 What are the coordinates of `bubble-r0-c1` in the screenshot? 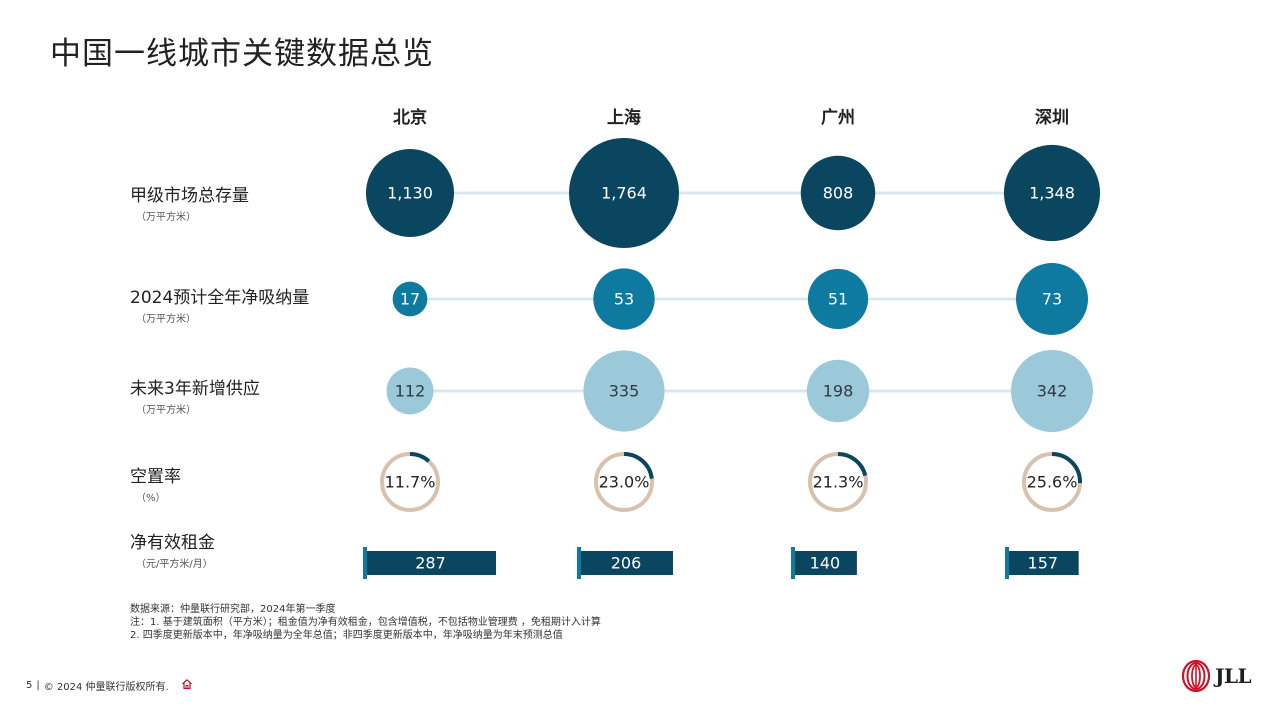 It's located at (624, 193).